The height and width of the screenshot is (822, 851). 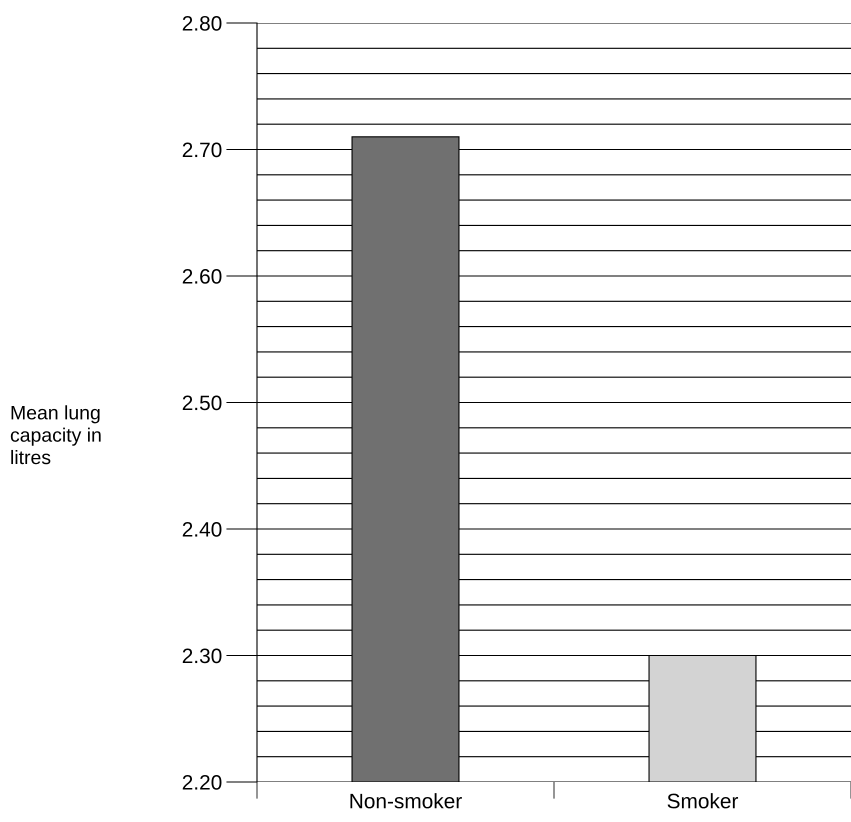 I want to click on y-tick-label: 2.20, so click(x=202, y=782).